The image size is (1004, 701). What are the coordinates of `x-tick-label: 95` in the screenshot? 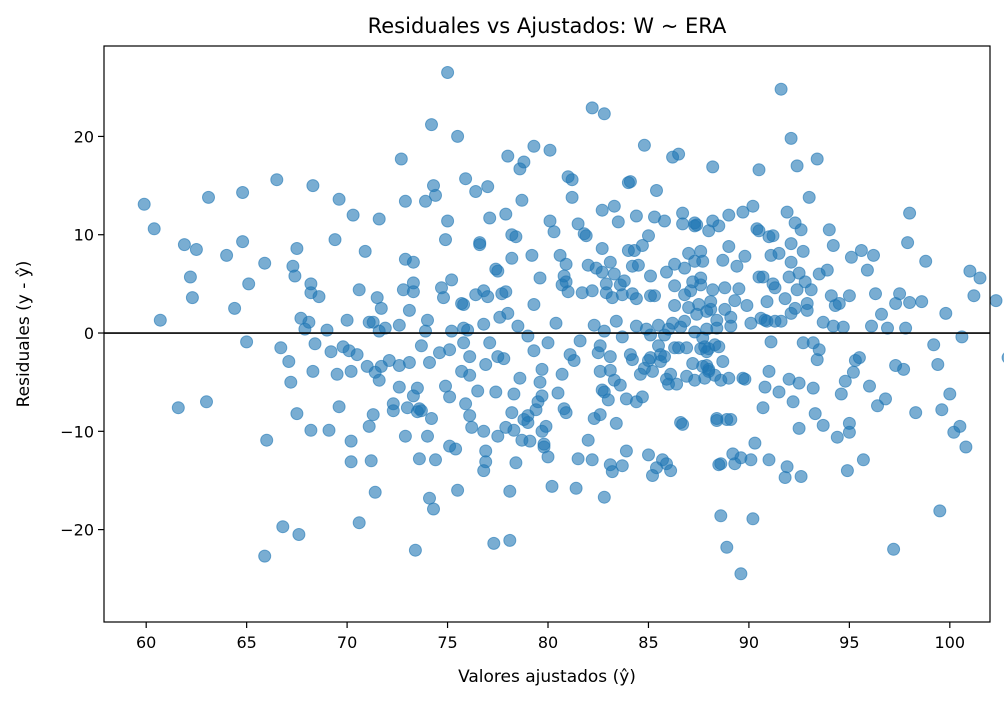 It's located at (849, 642).